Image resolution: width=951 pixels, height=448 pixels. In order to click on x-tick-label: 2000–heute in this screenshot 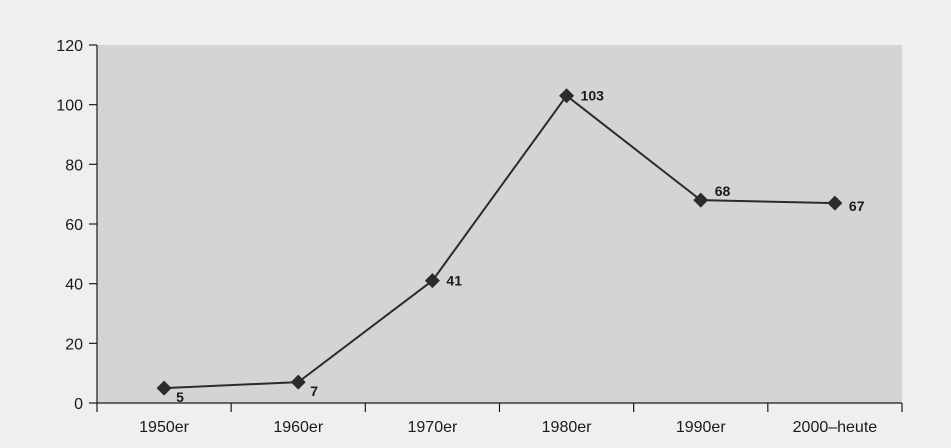, I will do `click(835, 427)`.